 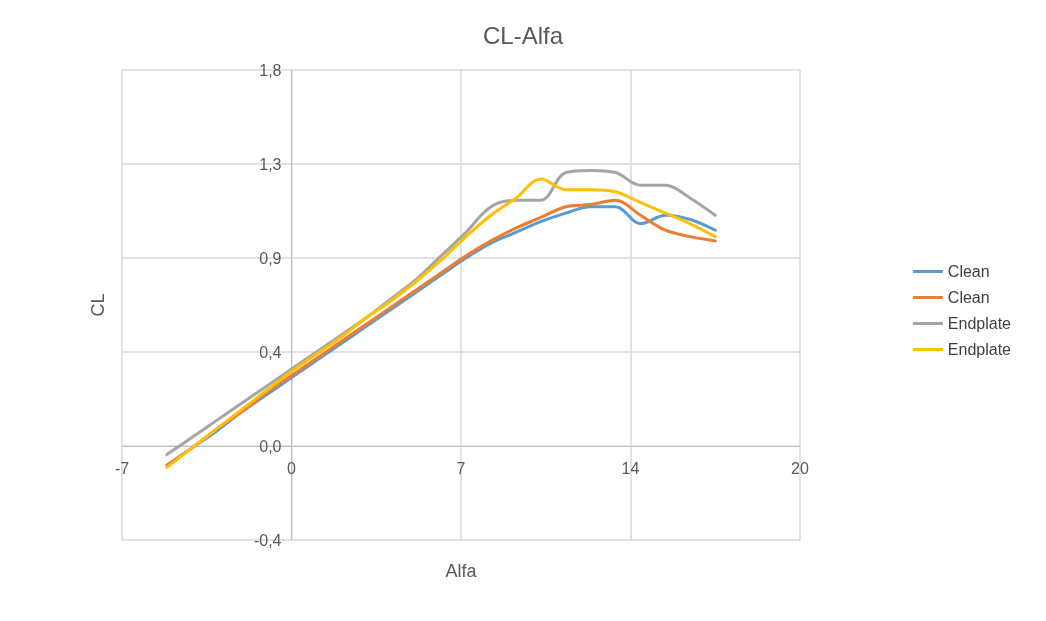 What do you see at coordinates (461, 468) in the screenshot?
I see `x-tick-label: 7` at bounding box center [461, 468].